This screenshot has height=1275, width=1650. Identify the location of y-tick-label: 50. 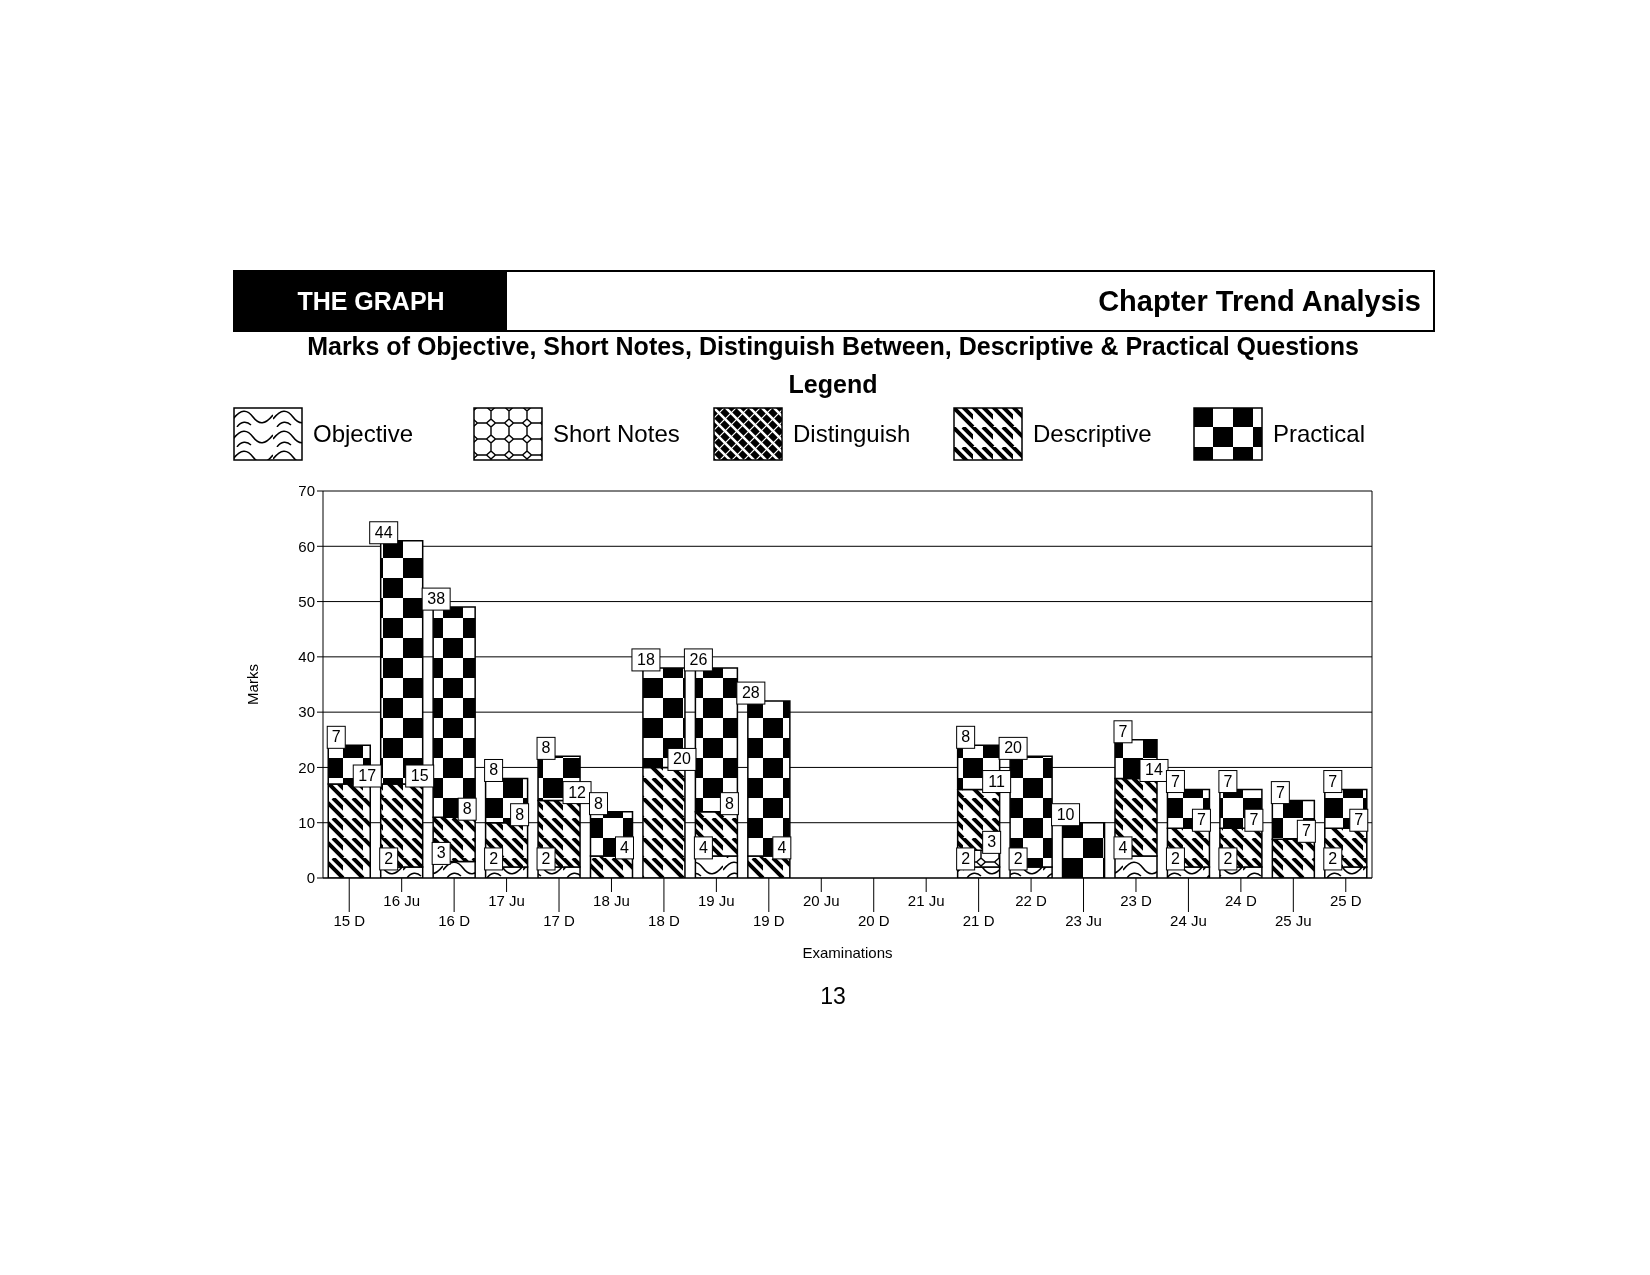
(306, 601).